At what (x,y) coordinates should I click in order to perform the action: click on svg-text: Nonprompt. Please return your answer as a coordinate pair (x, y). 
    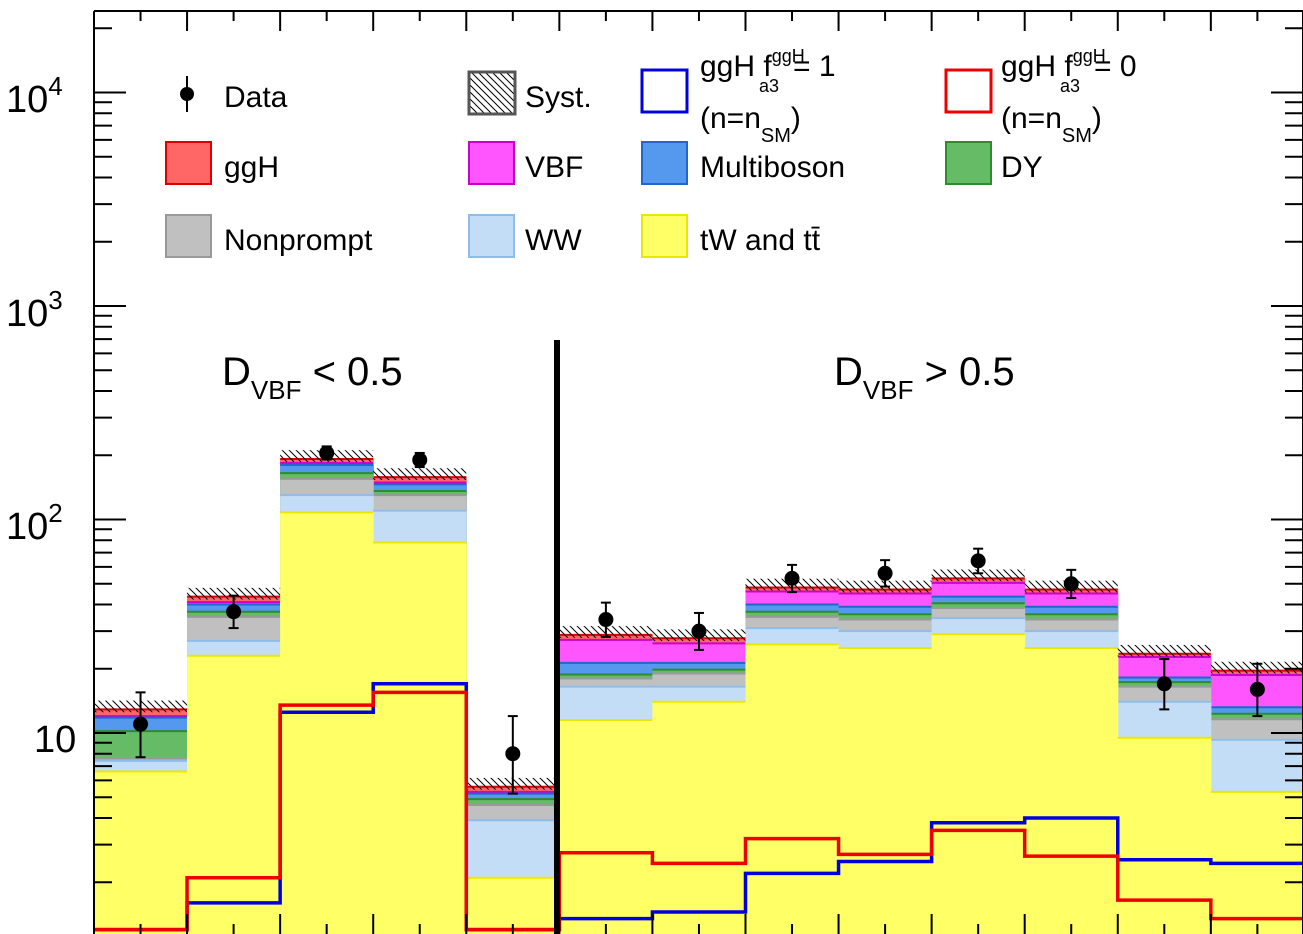
    Looking at the image, I should click on (298, 240).